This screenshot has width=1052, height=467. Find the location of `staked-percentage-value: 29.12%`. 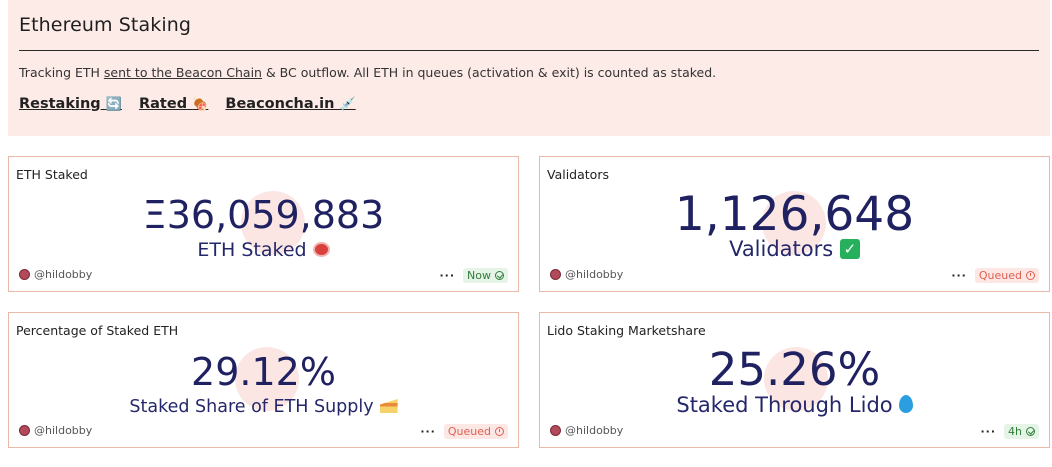

staked-percentage-value: 29.12% is located at coordinates (263, 372).